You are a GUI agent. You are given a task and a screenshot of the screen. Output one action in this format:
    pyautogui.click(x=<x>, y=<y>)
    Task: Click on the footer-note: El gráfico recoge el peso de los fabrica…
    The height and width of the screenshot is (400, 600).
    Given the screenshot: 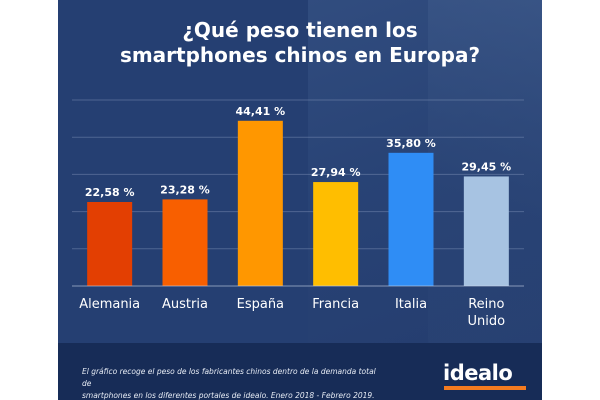 What is the action you would take?
    pyautogui.click(x=232, y=383)
    